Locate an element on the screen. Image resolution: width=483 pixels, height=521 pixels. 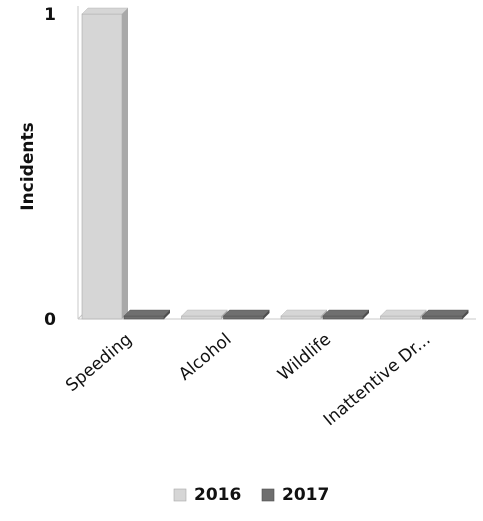
x-tick-label: Speeding is located at coordinates (99, 363).